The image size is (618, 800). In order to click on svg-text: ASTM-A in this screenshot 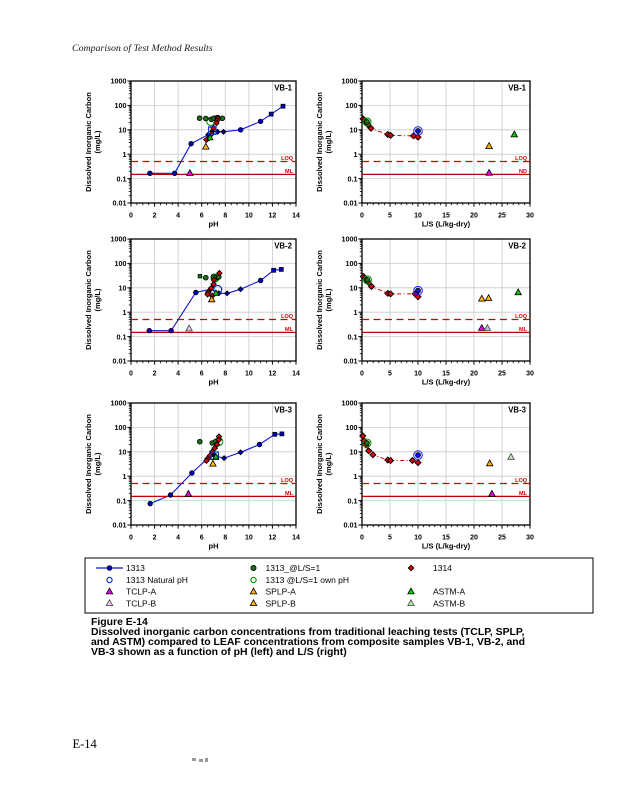, I will do `click(449, 592)`.